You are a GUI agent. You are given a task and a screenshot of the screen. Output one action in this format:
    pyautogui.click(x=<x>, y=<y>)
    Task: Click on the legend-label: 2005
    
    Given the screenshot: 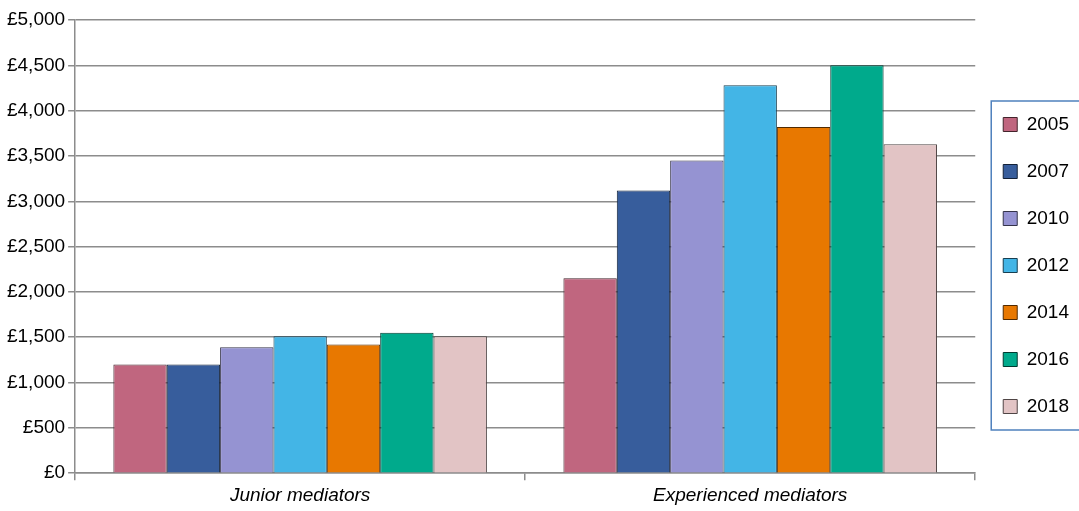 What is the action you would take?
    pyautogui.click(x=1048, y=123)
    